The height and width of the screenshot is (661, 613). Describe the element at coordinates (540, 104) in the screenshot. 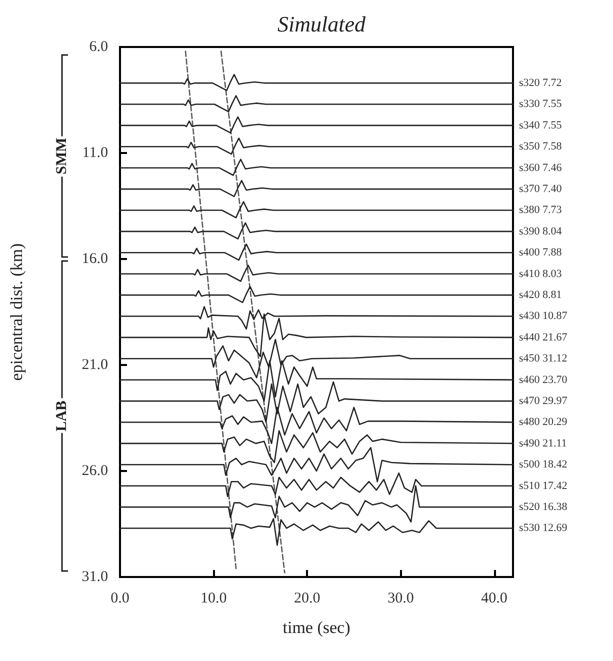

I see `series-label: s330 7.55` at that location.